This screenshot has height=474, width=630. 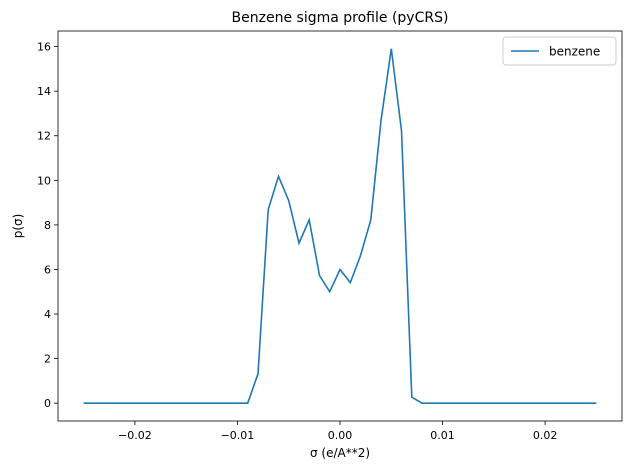 What do you see at coordinates (47, 225) in the screenshot?
I see `y-tick-label: 8` at bounding box center [47, 225].